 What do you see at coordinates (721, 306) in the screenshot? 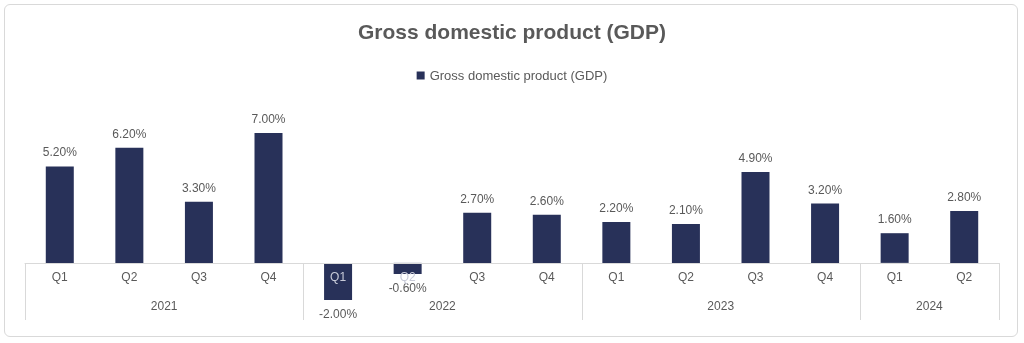
I see `annotation: 2023` at bounding box center [721, 306].